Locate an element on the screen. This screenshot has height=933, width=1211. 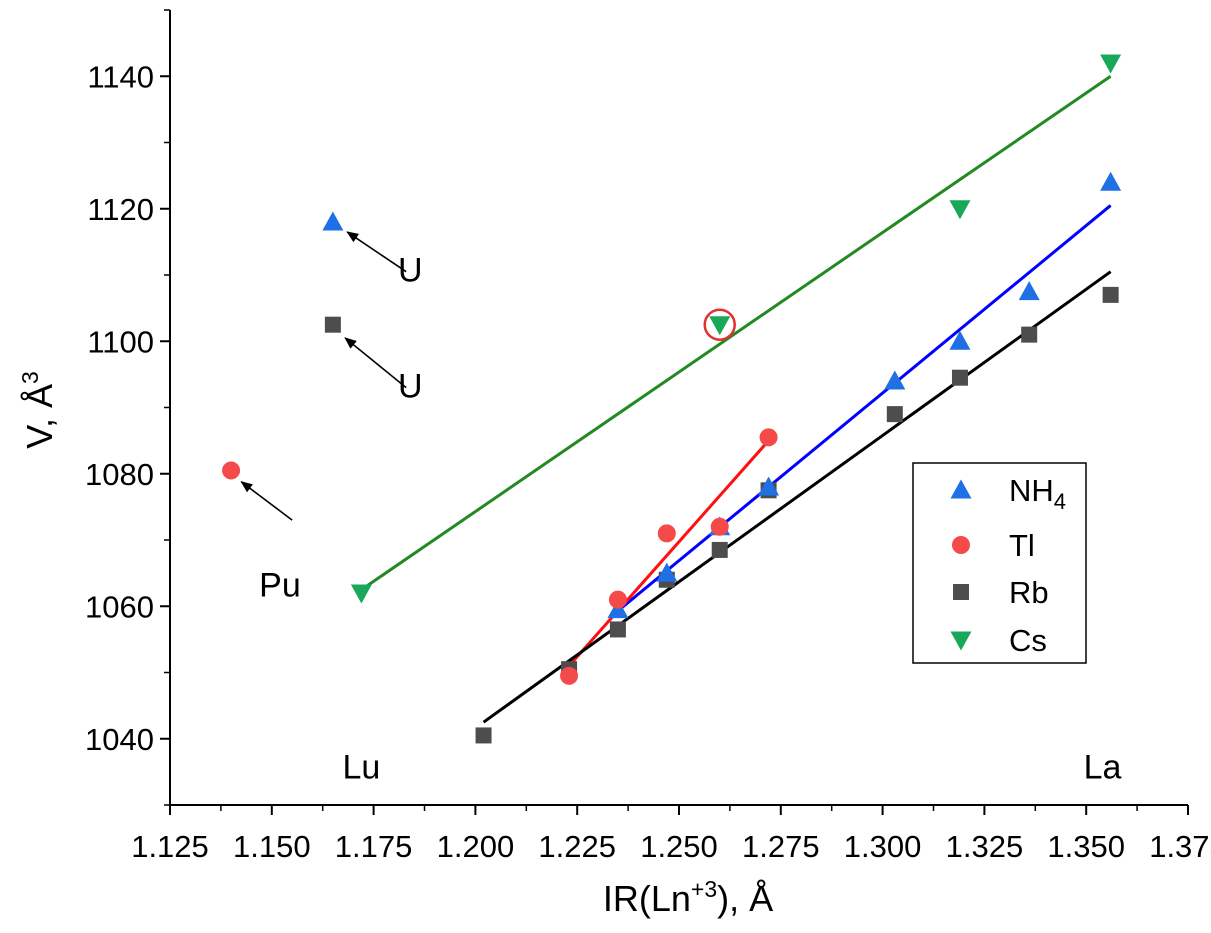
y-tick-label-1: 1060 is located at coordinates (119, 606).